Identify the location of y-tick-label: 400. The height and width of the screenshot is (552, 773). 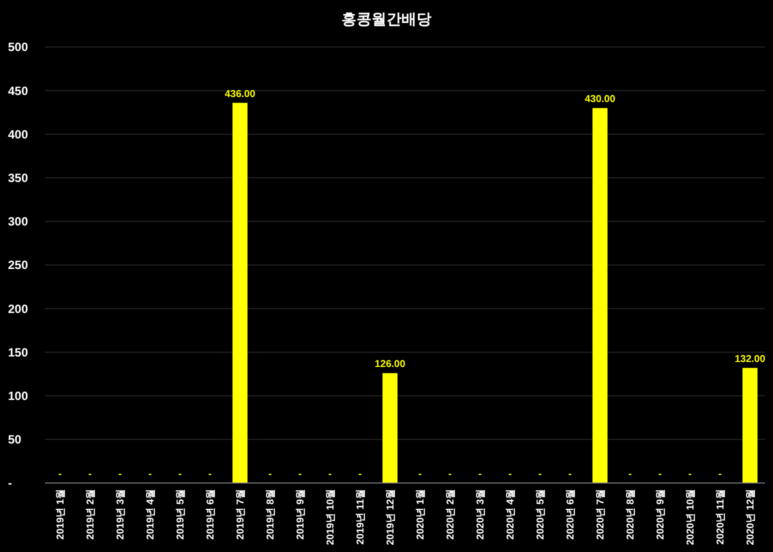
(18, 134).